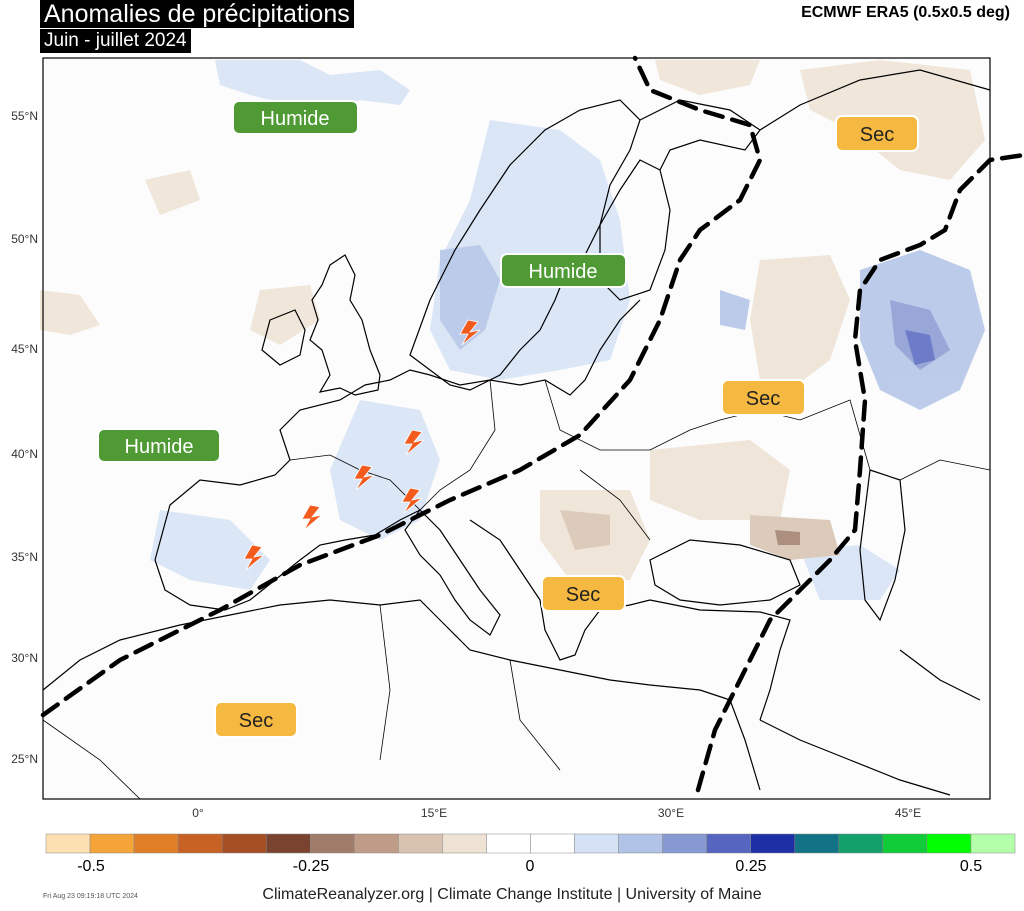  I want to click on colorbar, so click(530, 843).